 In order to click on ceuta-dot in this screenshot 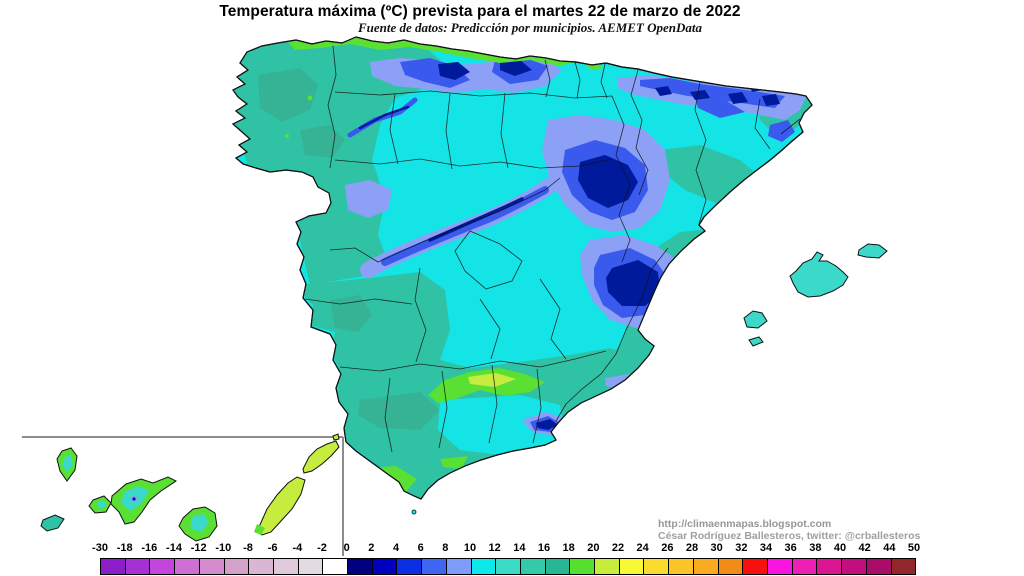, I will do `click(414, 512)`.